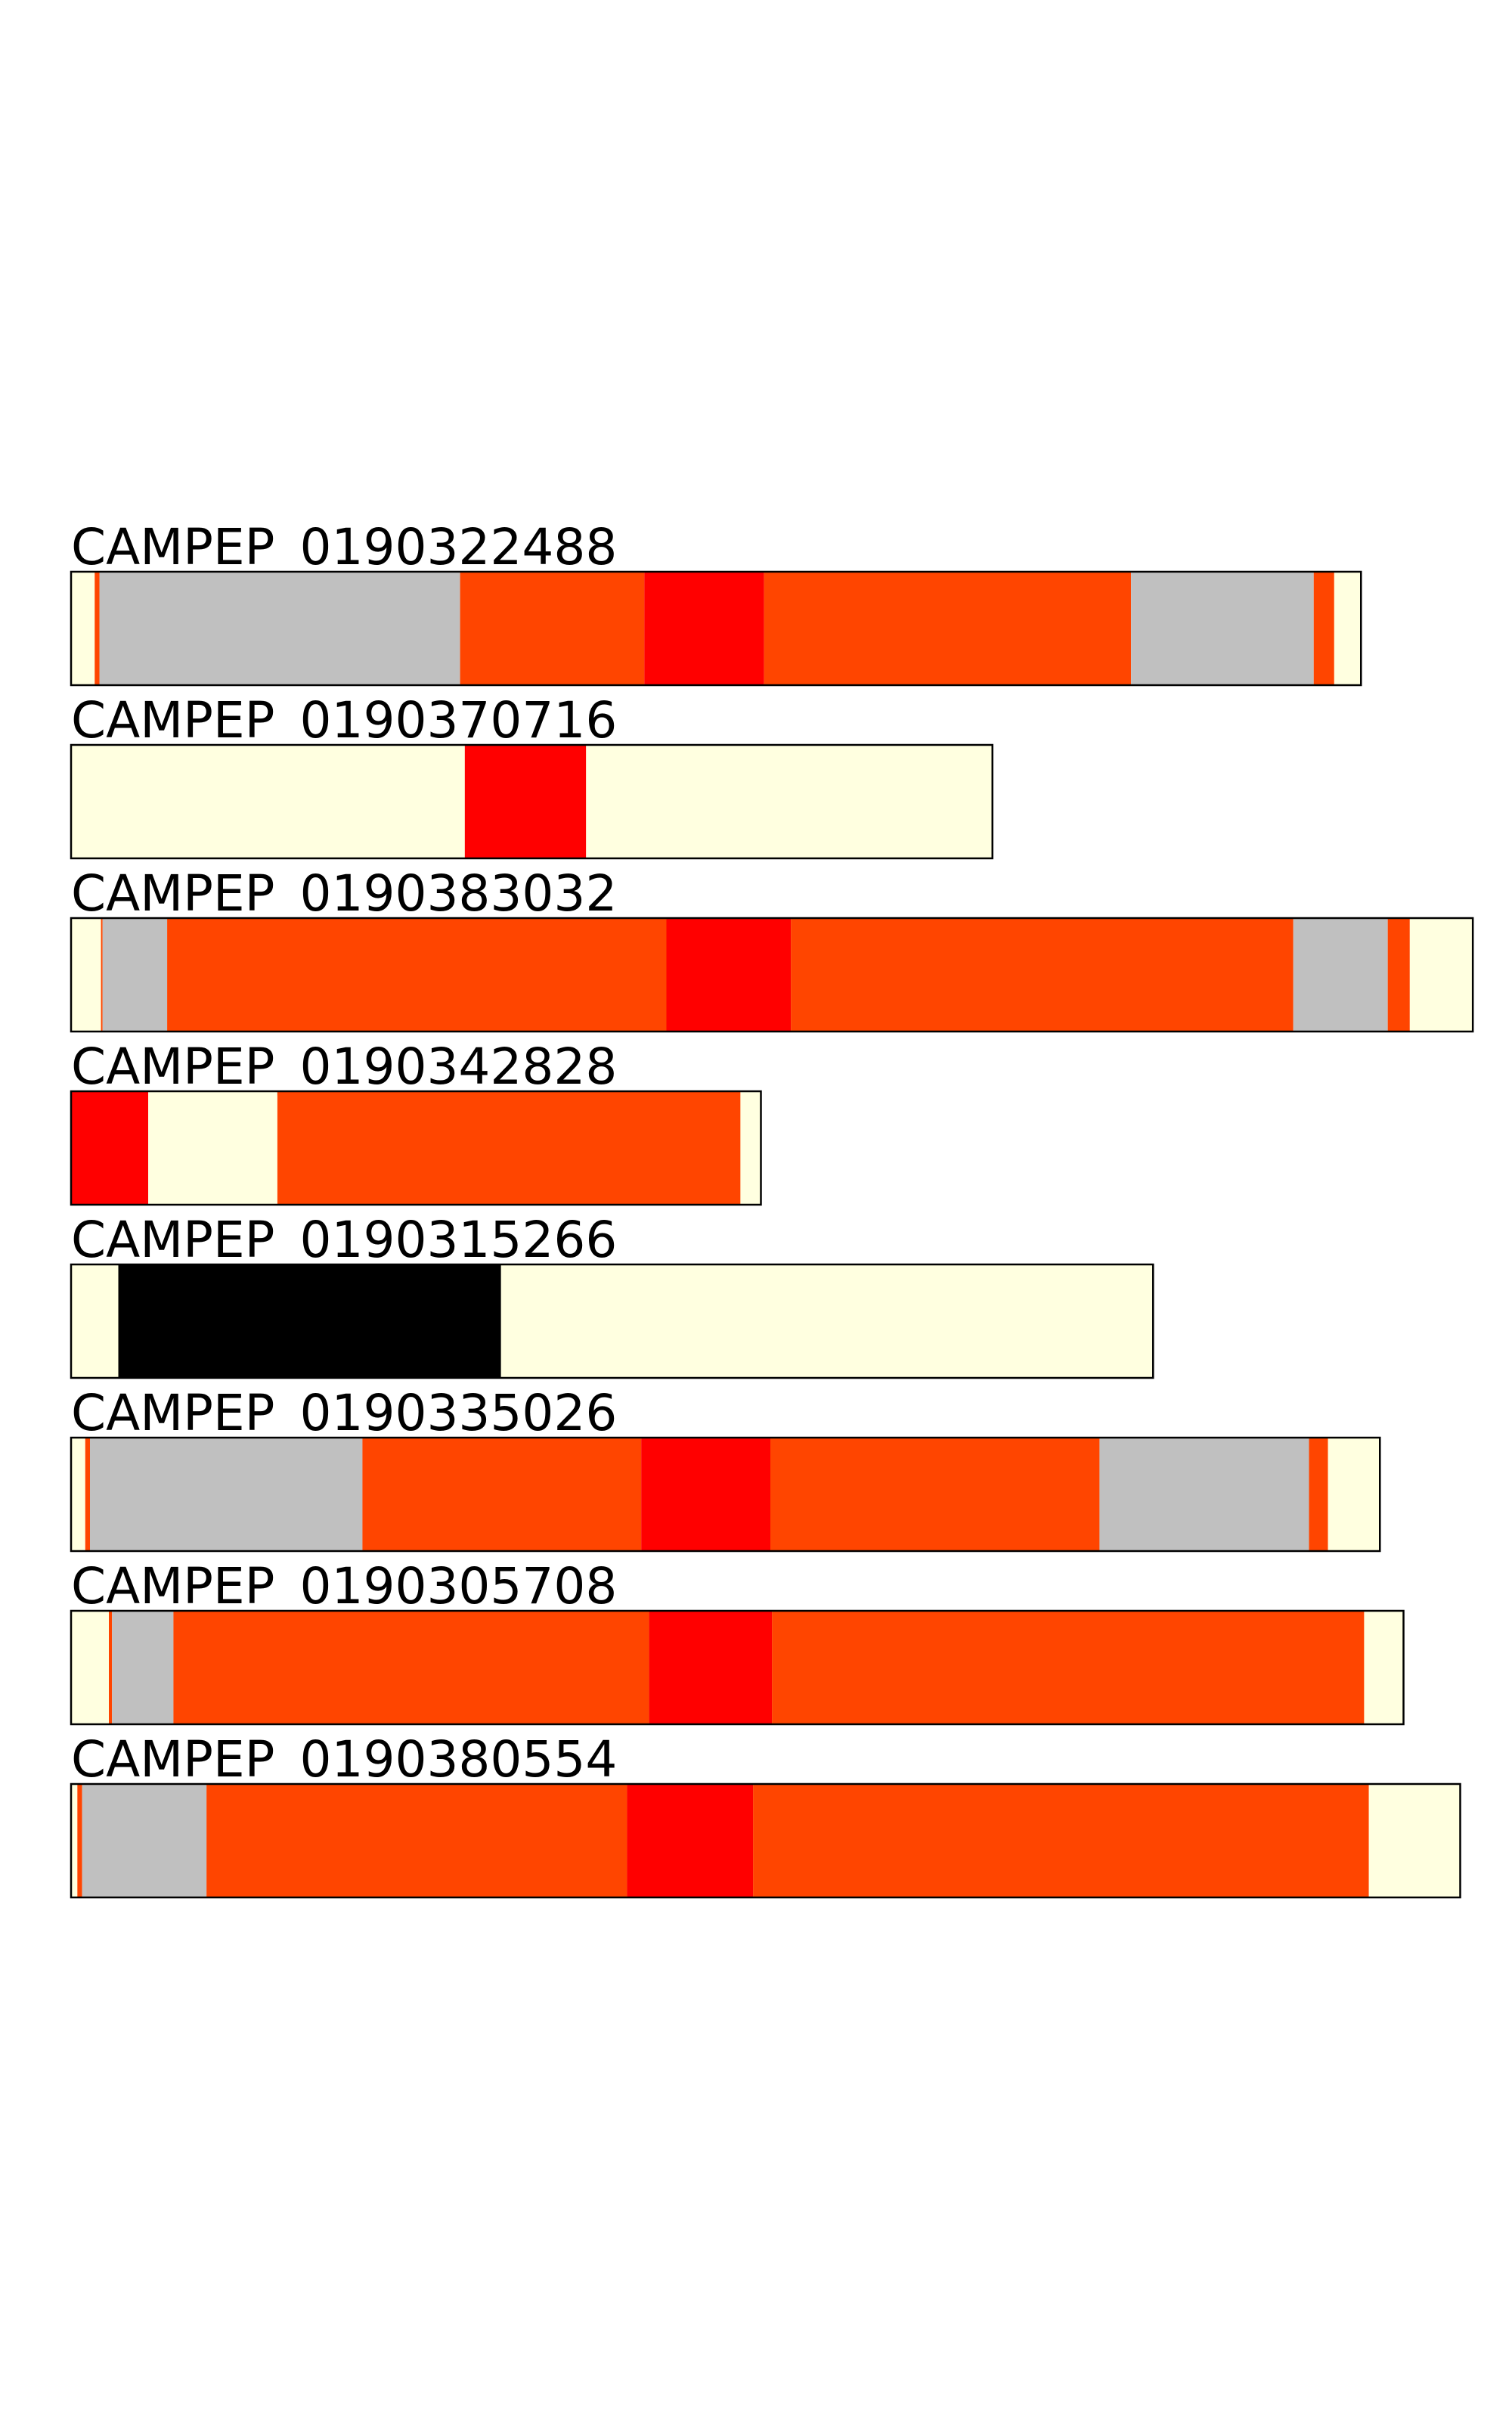 Image resolution: width=1512 pixels, height=2420 pixels. Describe the element at coordinates (344, 1067) in the screenshot. I see `track-label: CAMPEP_0190342828` at that location.